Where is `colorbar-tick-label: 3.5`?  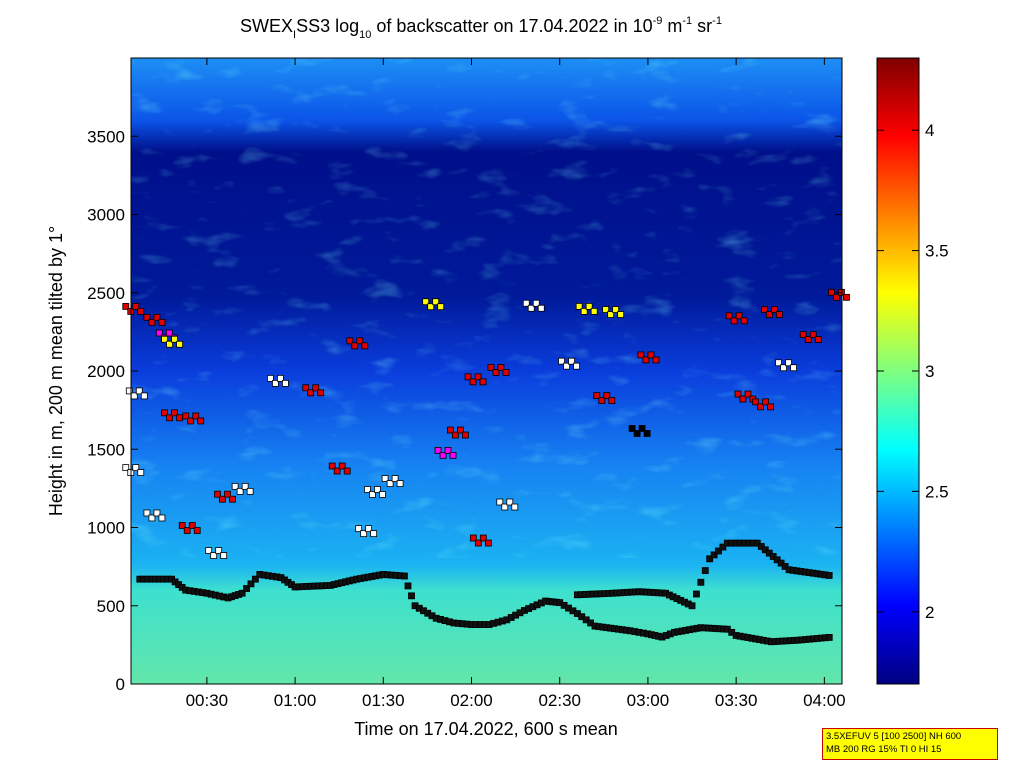
colorbar-tick-label: 3.5 is located at coordinates (937, 251).